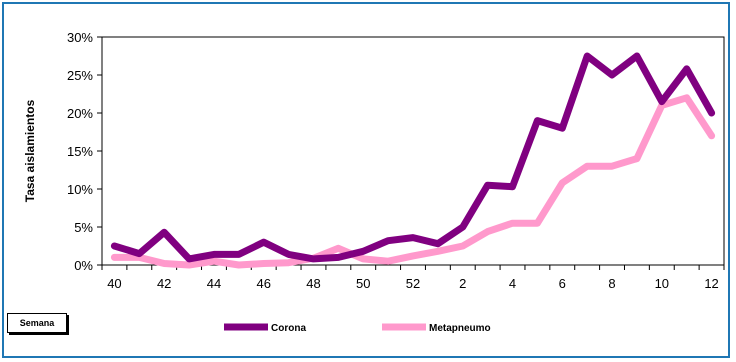 The width and height of the screenshot is (736, 362). Describe the element at coordinates (711, 283) in the screenshot. I see `x-tick-label: 12` at that location.